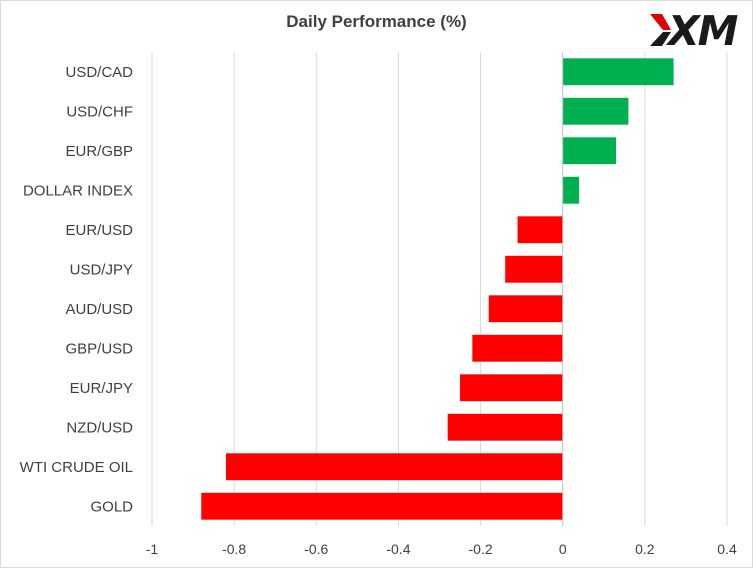  Describe the element at coordinates (101, 269) in the screenshot. I see `category-label-5: USD/JPY` at that location.